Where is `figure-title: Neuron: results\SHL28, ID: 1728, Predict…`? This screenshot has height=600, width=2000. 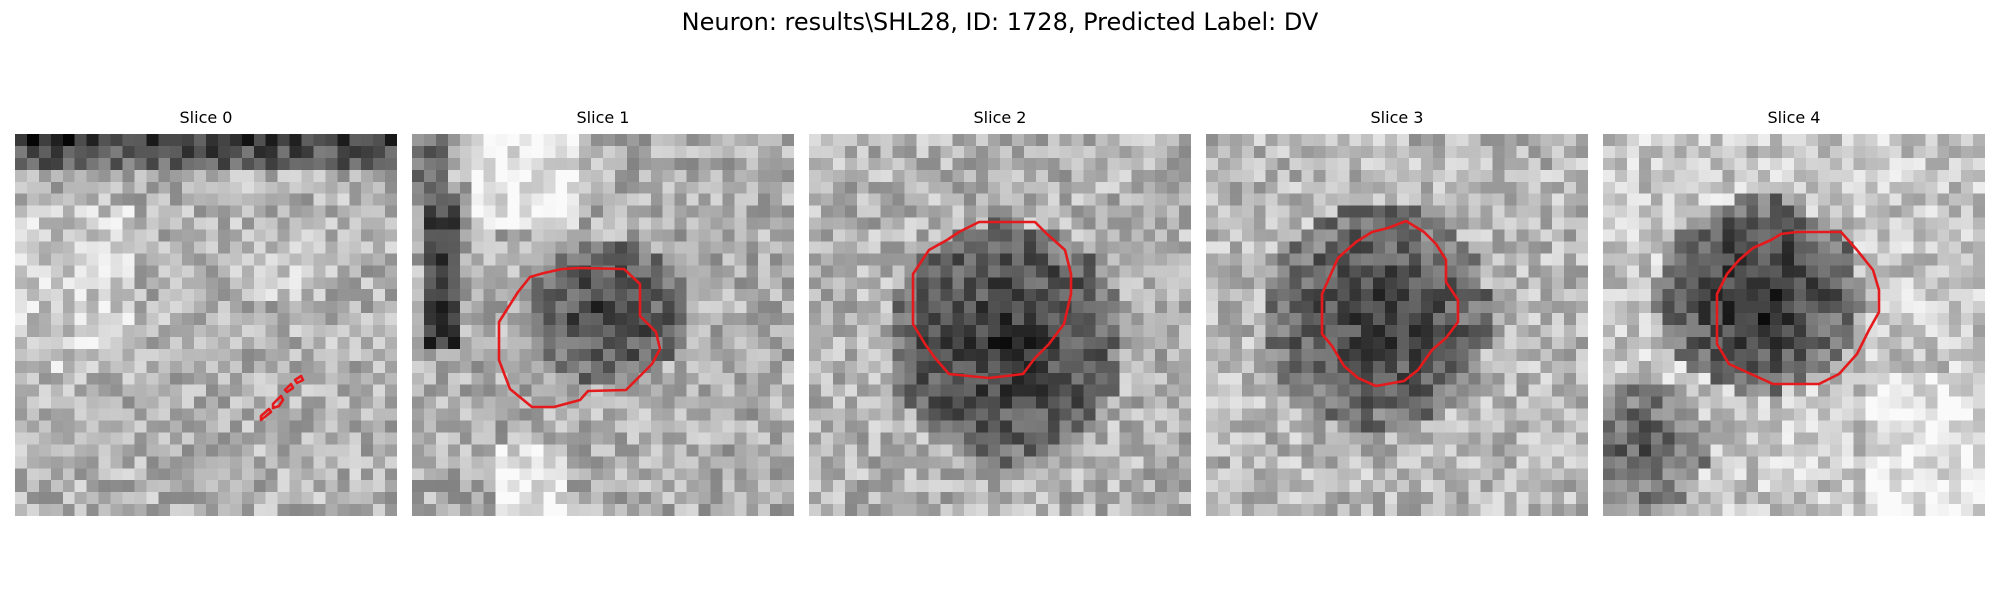 figure-title: Neuron: results\SHL28, ID: 1728, Predict… is located at coordinates (1000, 22).